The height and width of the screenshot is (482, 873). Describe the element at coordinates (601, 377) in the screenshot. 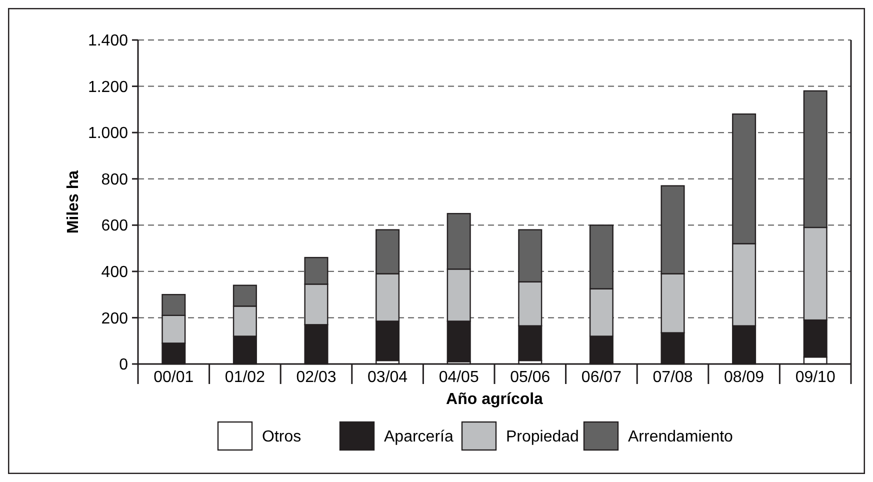

I see `x-tick-label: 06/07` at that location.